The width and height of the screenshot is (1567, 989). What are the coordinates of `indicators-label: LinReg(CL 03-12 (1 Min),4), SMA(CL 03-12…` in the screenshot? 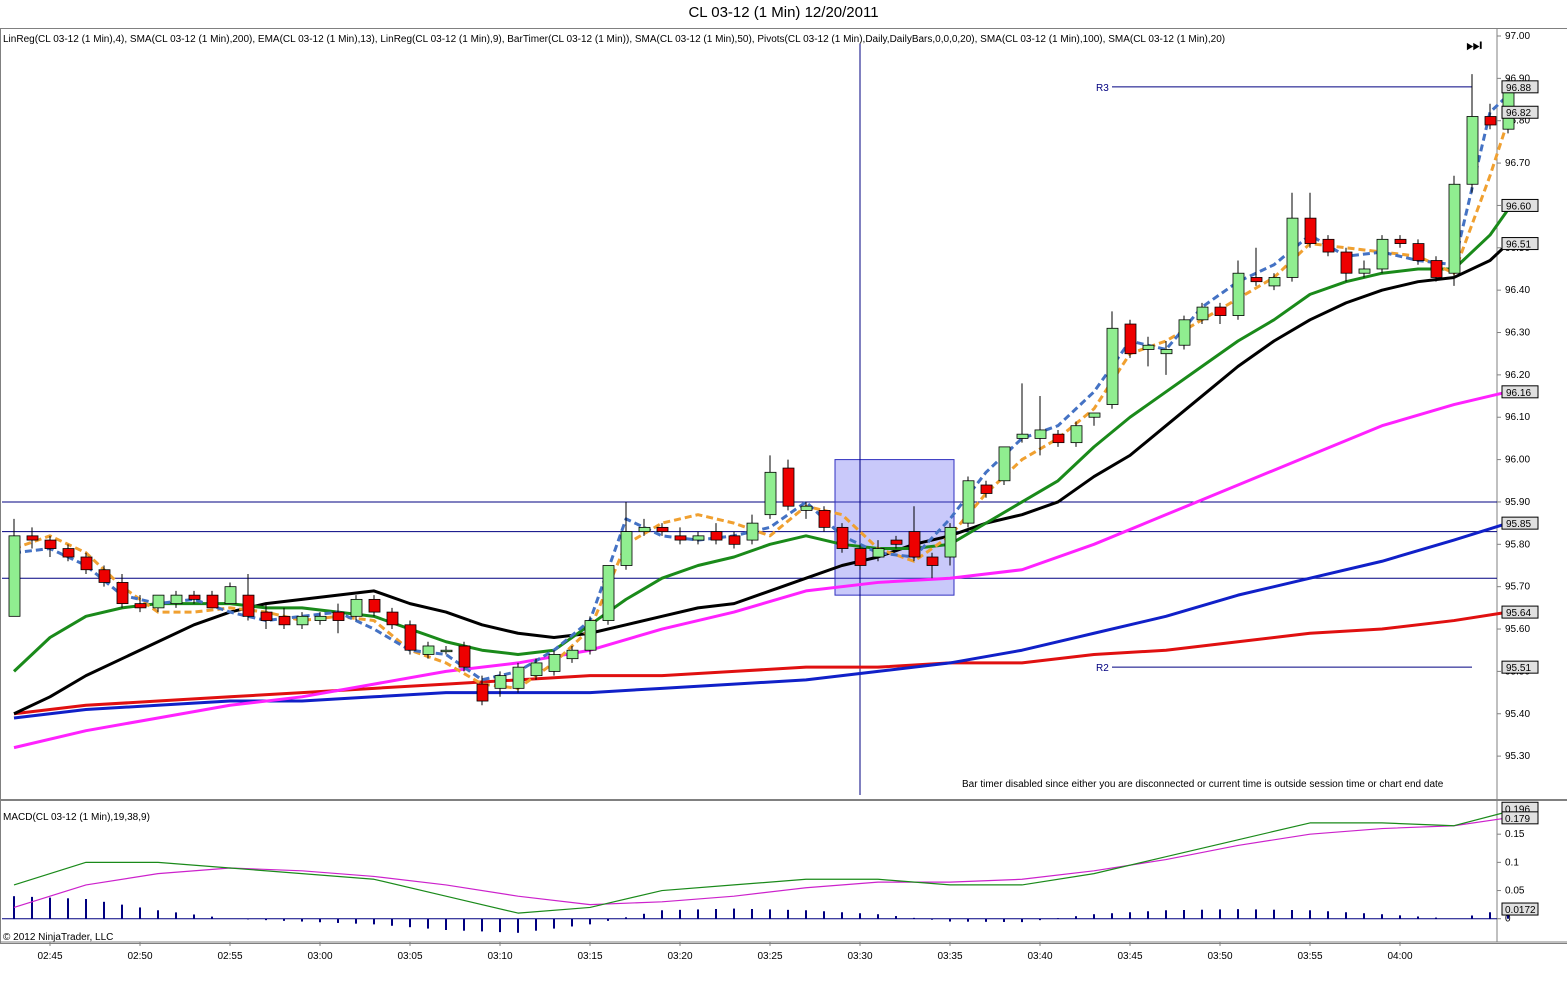 It's located at (614, 39).